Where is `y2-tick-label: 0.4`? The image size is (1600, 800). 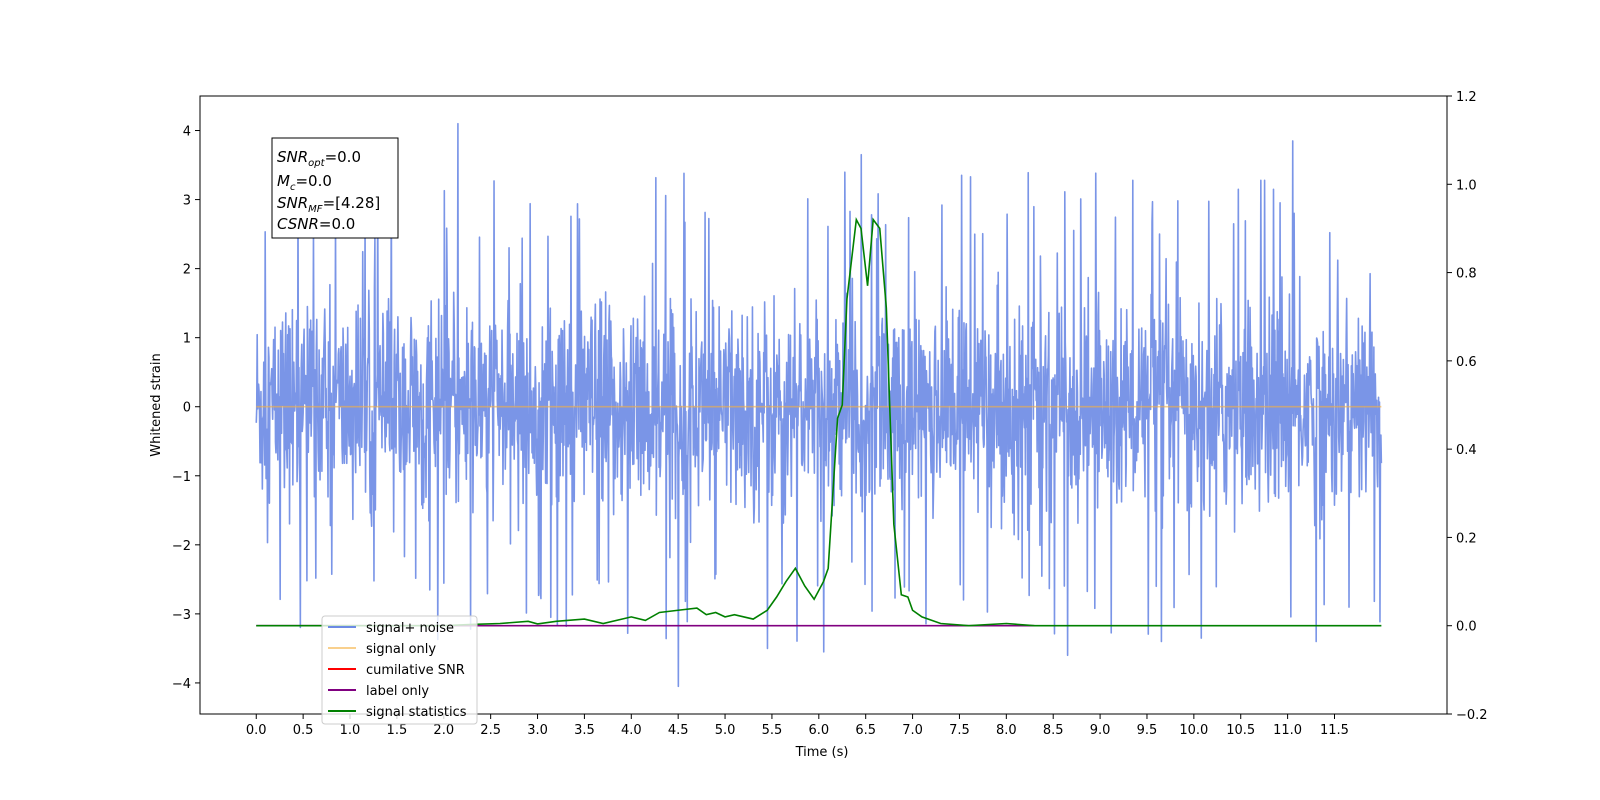
y2-tick-label: 0.4 is located at coordinates (1466, 450).